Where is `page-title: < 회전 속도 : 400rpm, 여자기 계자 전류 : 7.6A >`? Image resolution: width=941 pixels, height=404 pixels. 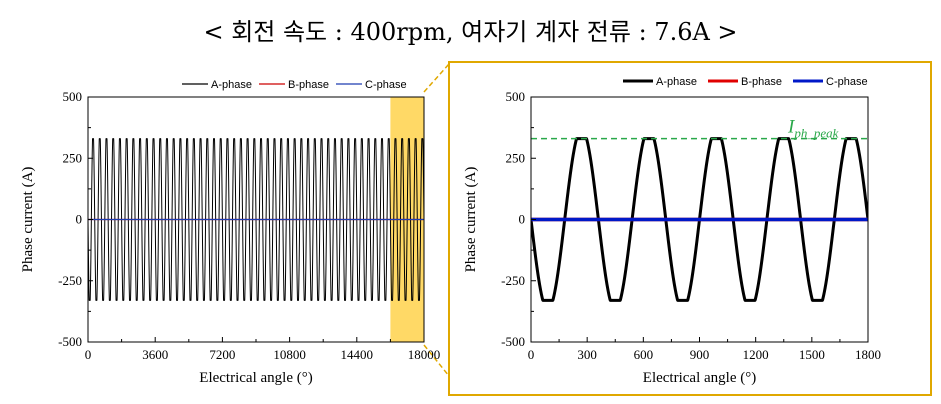
page-title: < 회전 속도 : 400rpm, 여자기 계자 전류 : 7.6A > is located at coordinates (470, 32).